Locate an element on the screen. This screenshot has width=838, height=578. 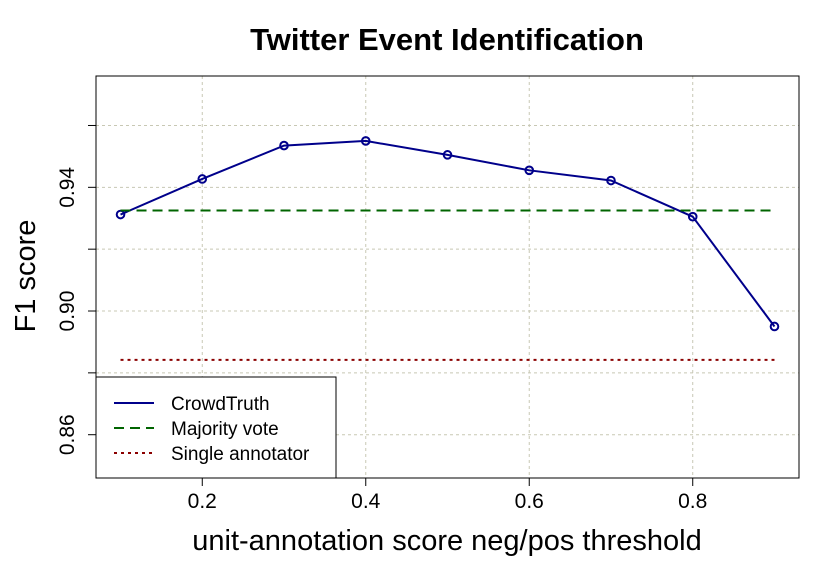
legend: CrowdTruth Majority vote Single annotator is located at coordinates (216, 427).